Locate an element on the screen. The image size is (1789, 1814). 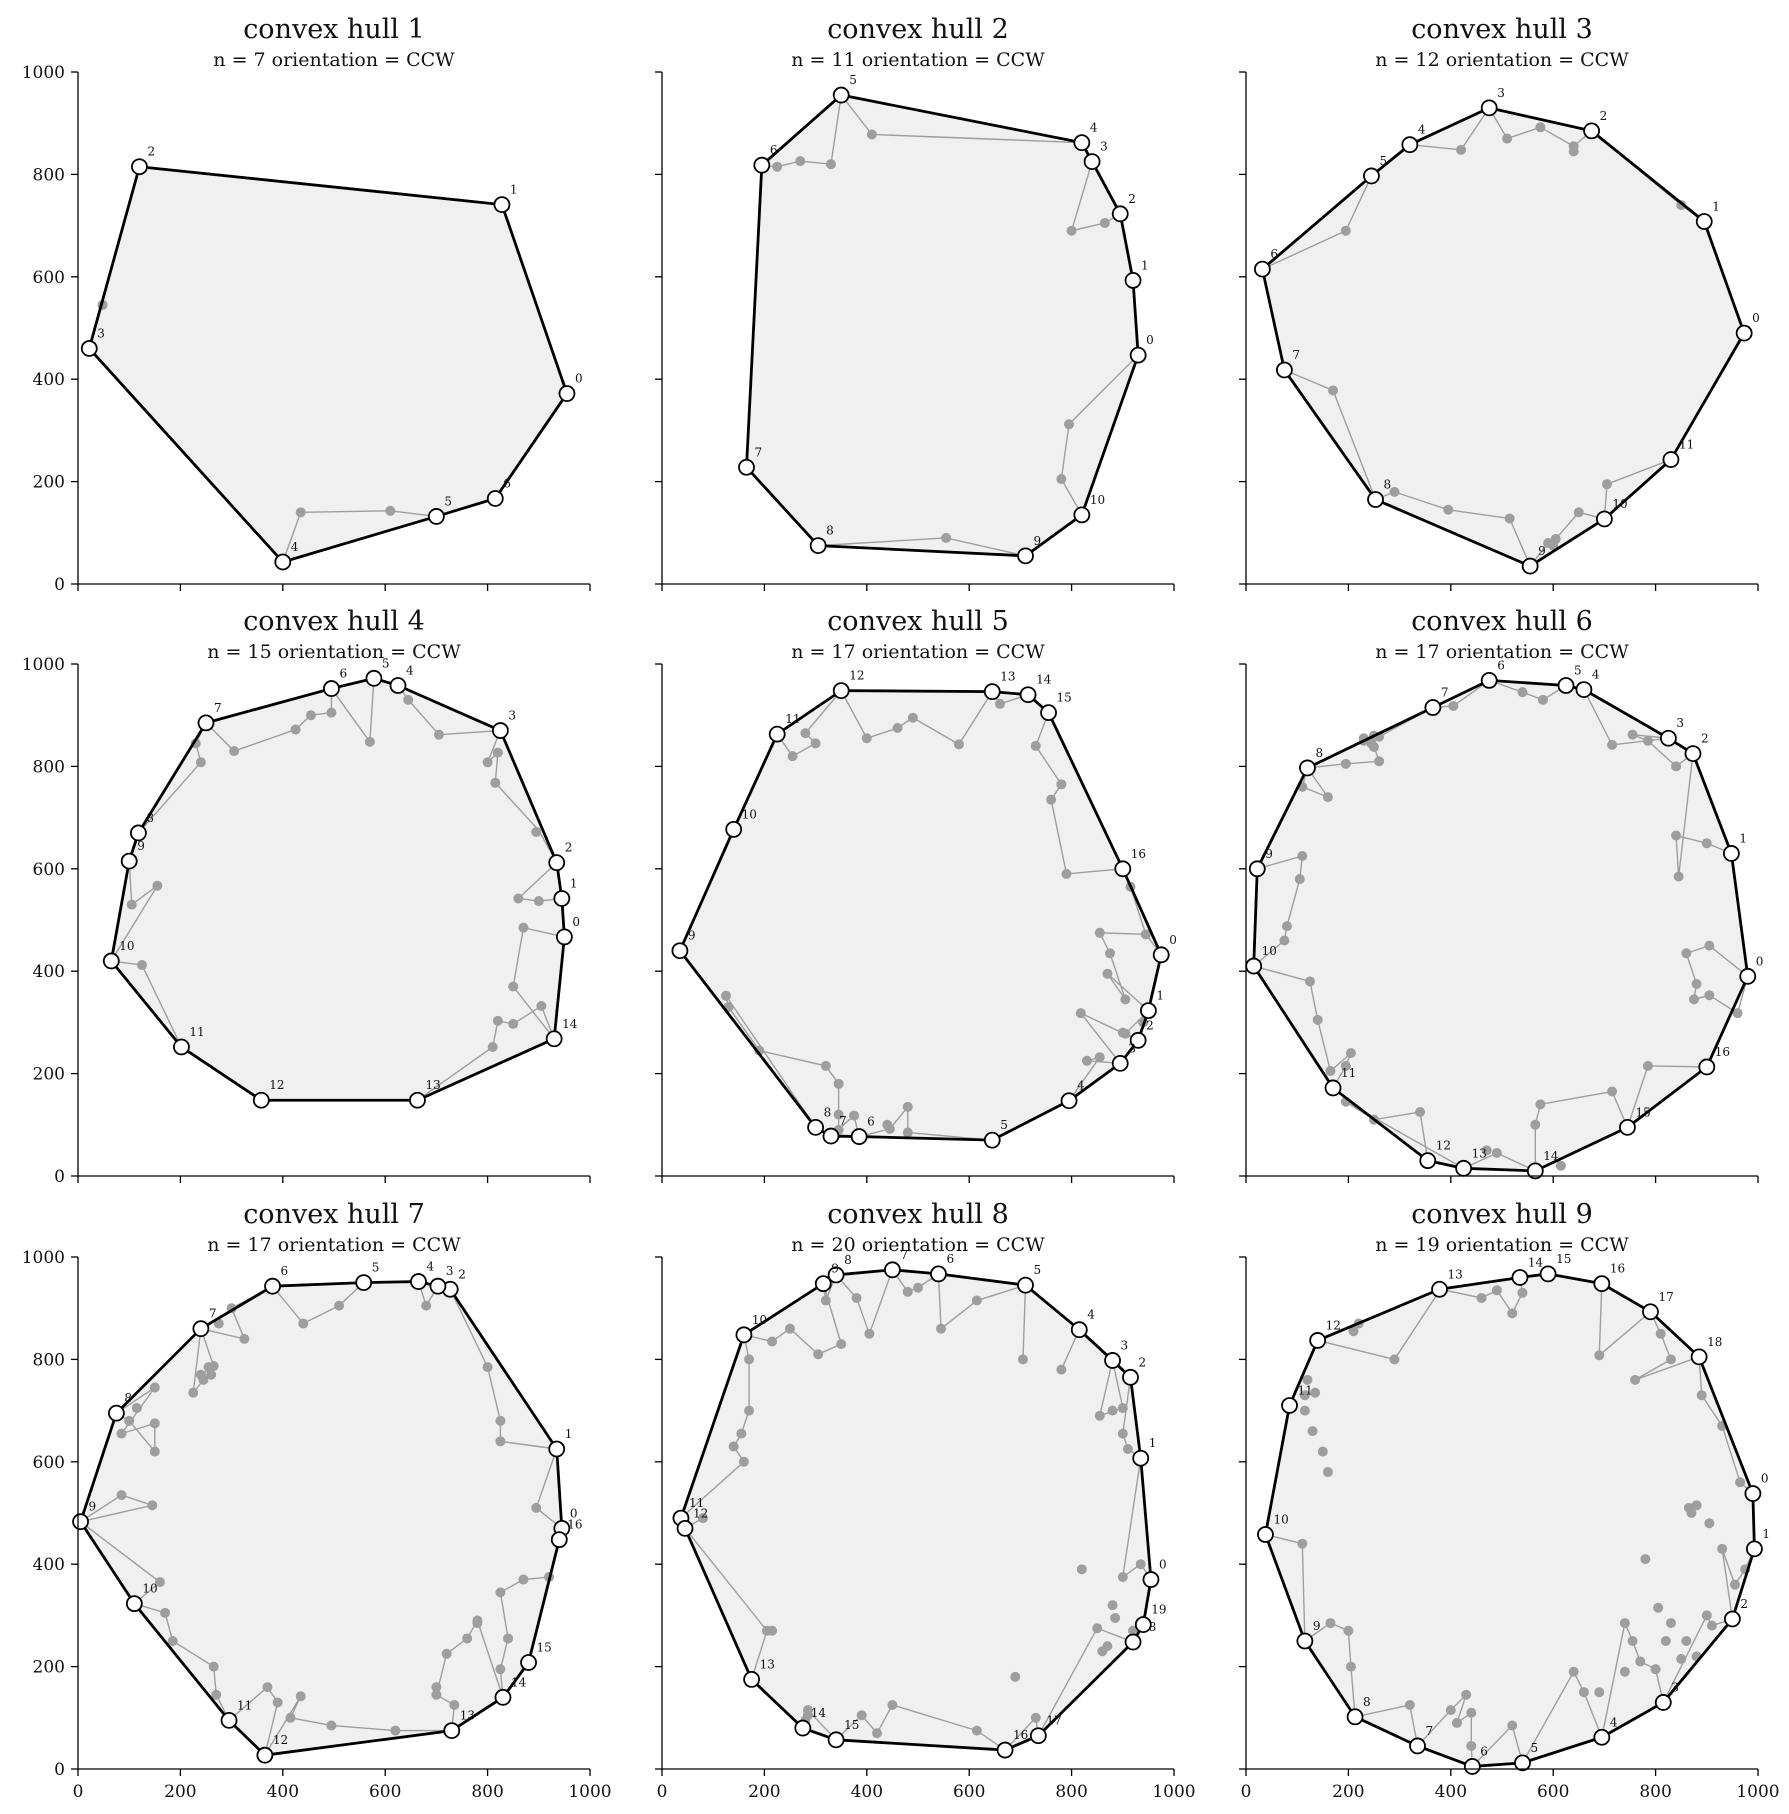
hull-vertex-label: 14 is located at coordinates (1536, 1262).